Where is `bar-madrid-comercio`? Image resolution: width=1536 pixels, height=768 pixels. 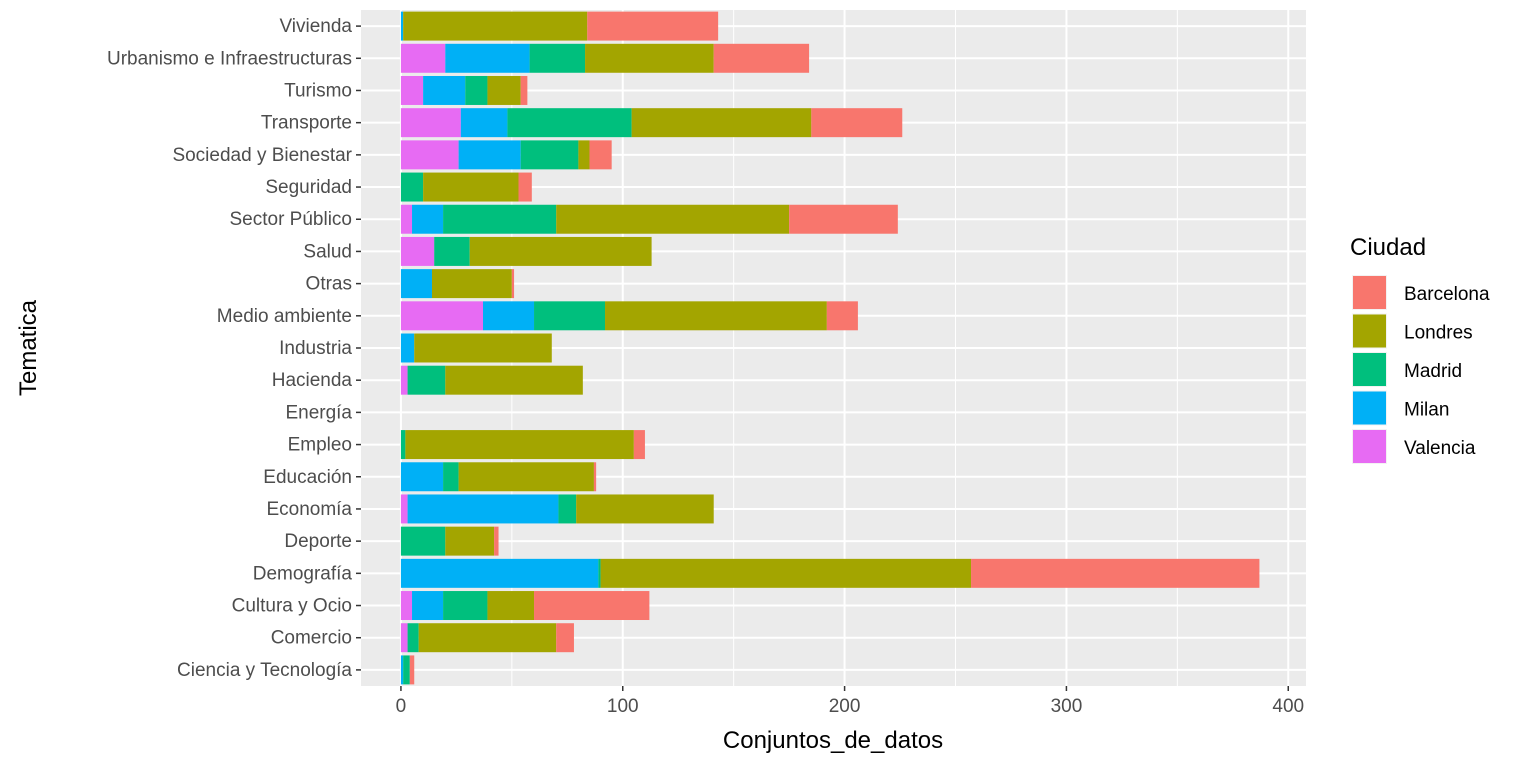
bar-madrid-comercio is located at coordinates (413, 638).